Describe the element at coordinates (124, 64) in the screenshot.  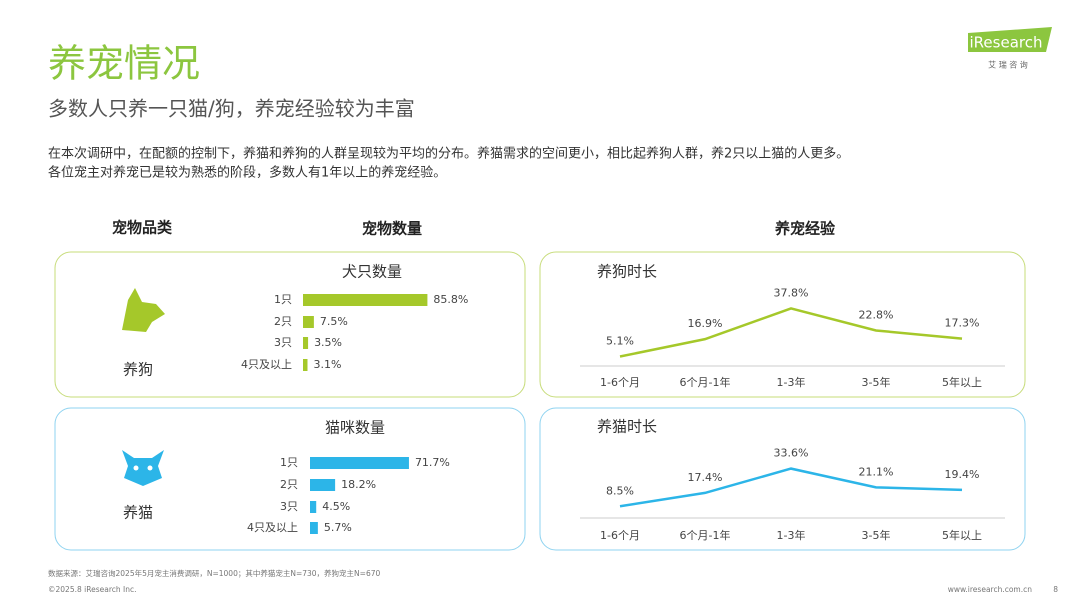
I see `page-title: 养宠情况` at that location.